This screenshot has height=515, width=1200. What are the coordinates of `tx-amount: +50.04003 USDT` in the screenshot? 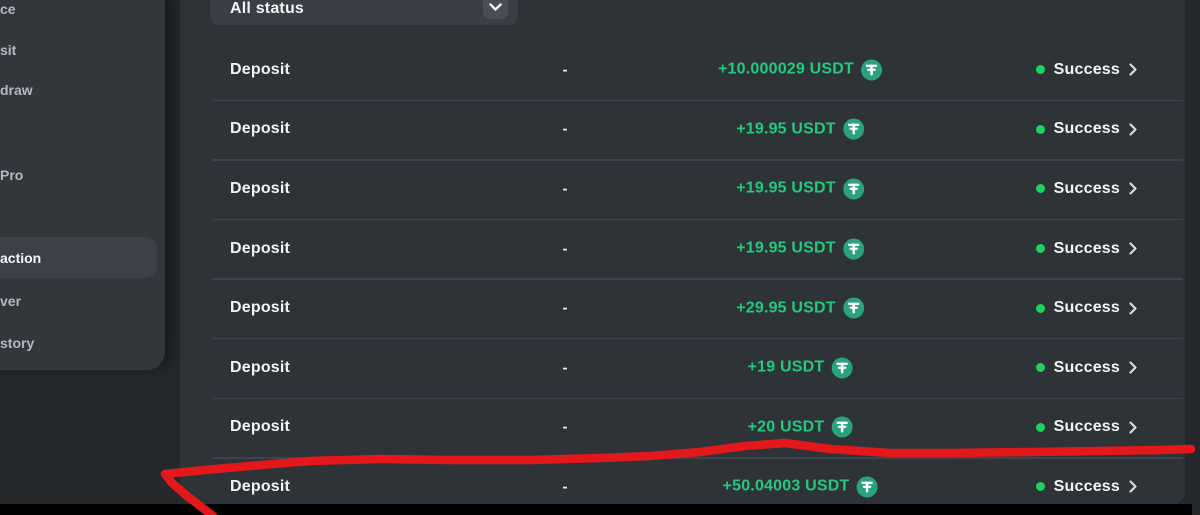 It's located at (800, 487).